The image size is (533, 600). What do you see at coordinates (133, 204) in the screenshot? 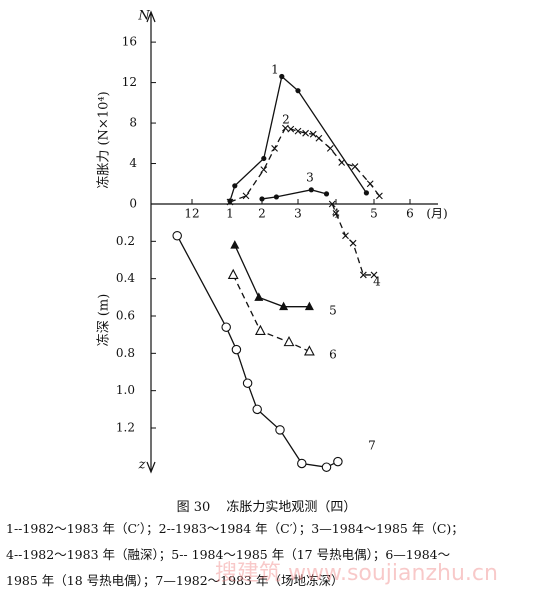
I see `y-tick-label: 0` at bounding box center [133, 204].